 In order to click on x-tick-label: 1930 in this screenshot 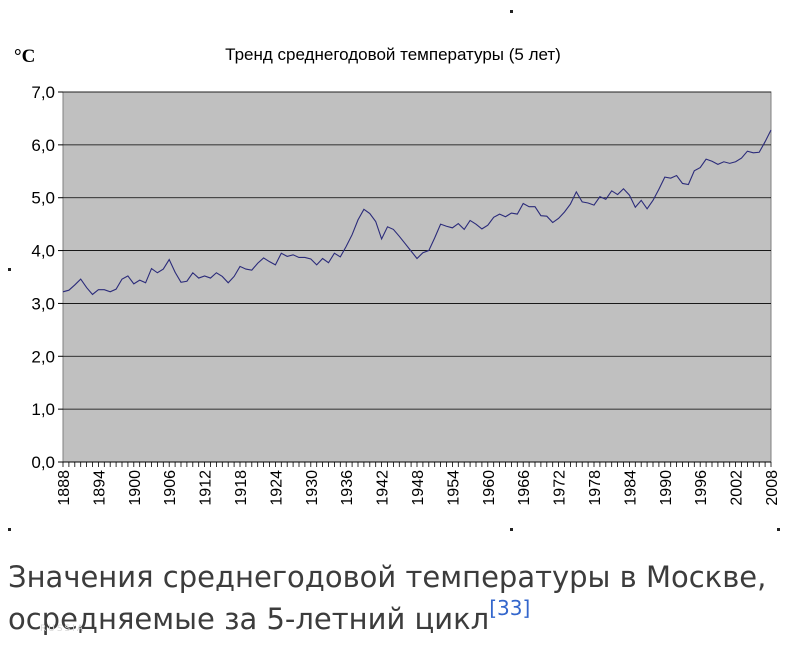, I will do `click(312, 488)`.